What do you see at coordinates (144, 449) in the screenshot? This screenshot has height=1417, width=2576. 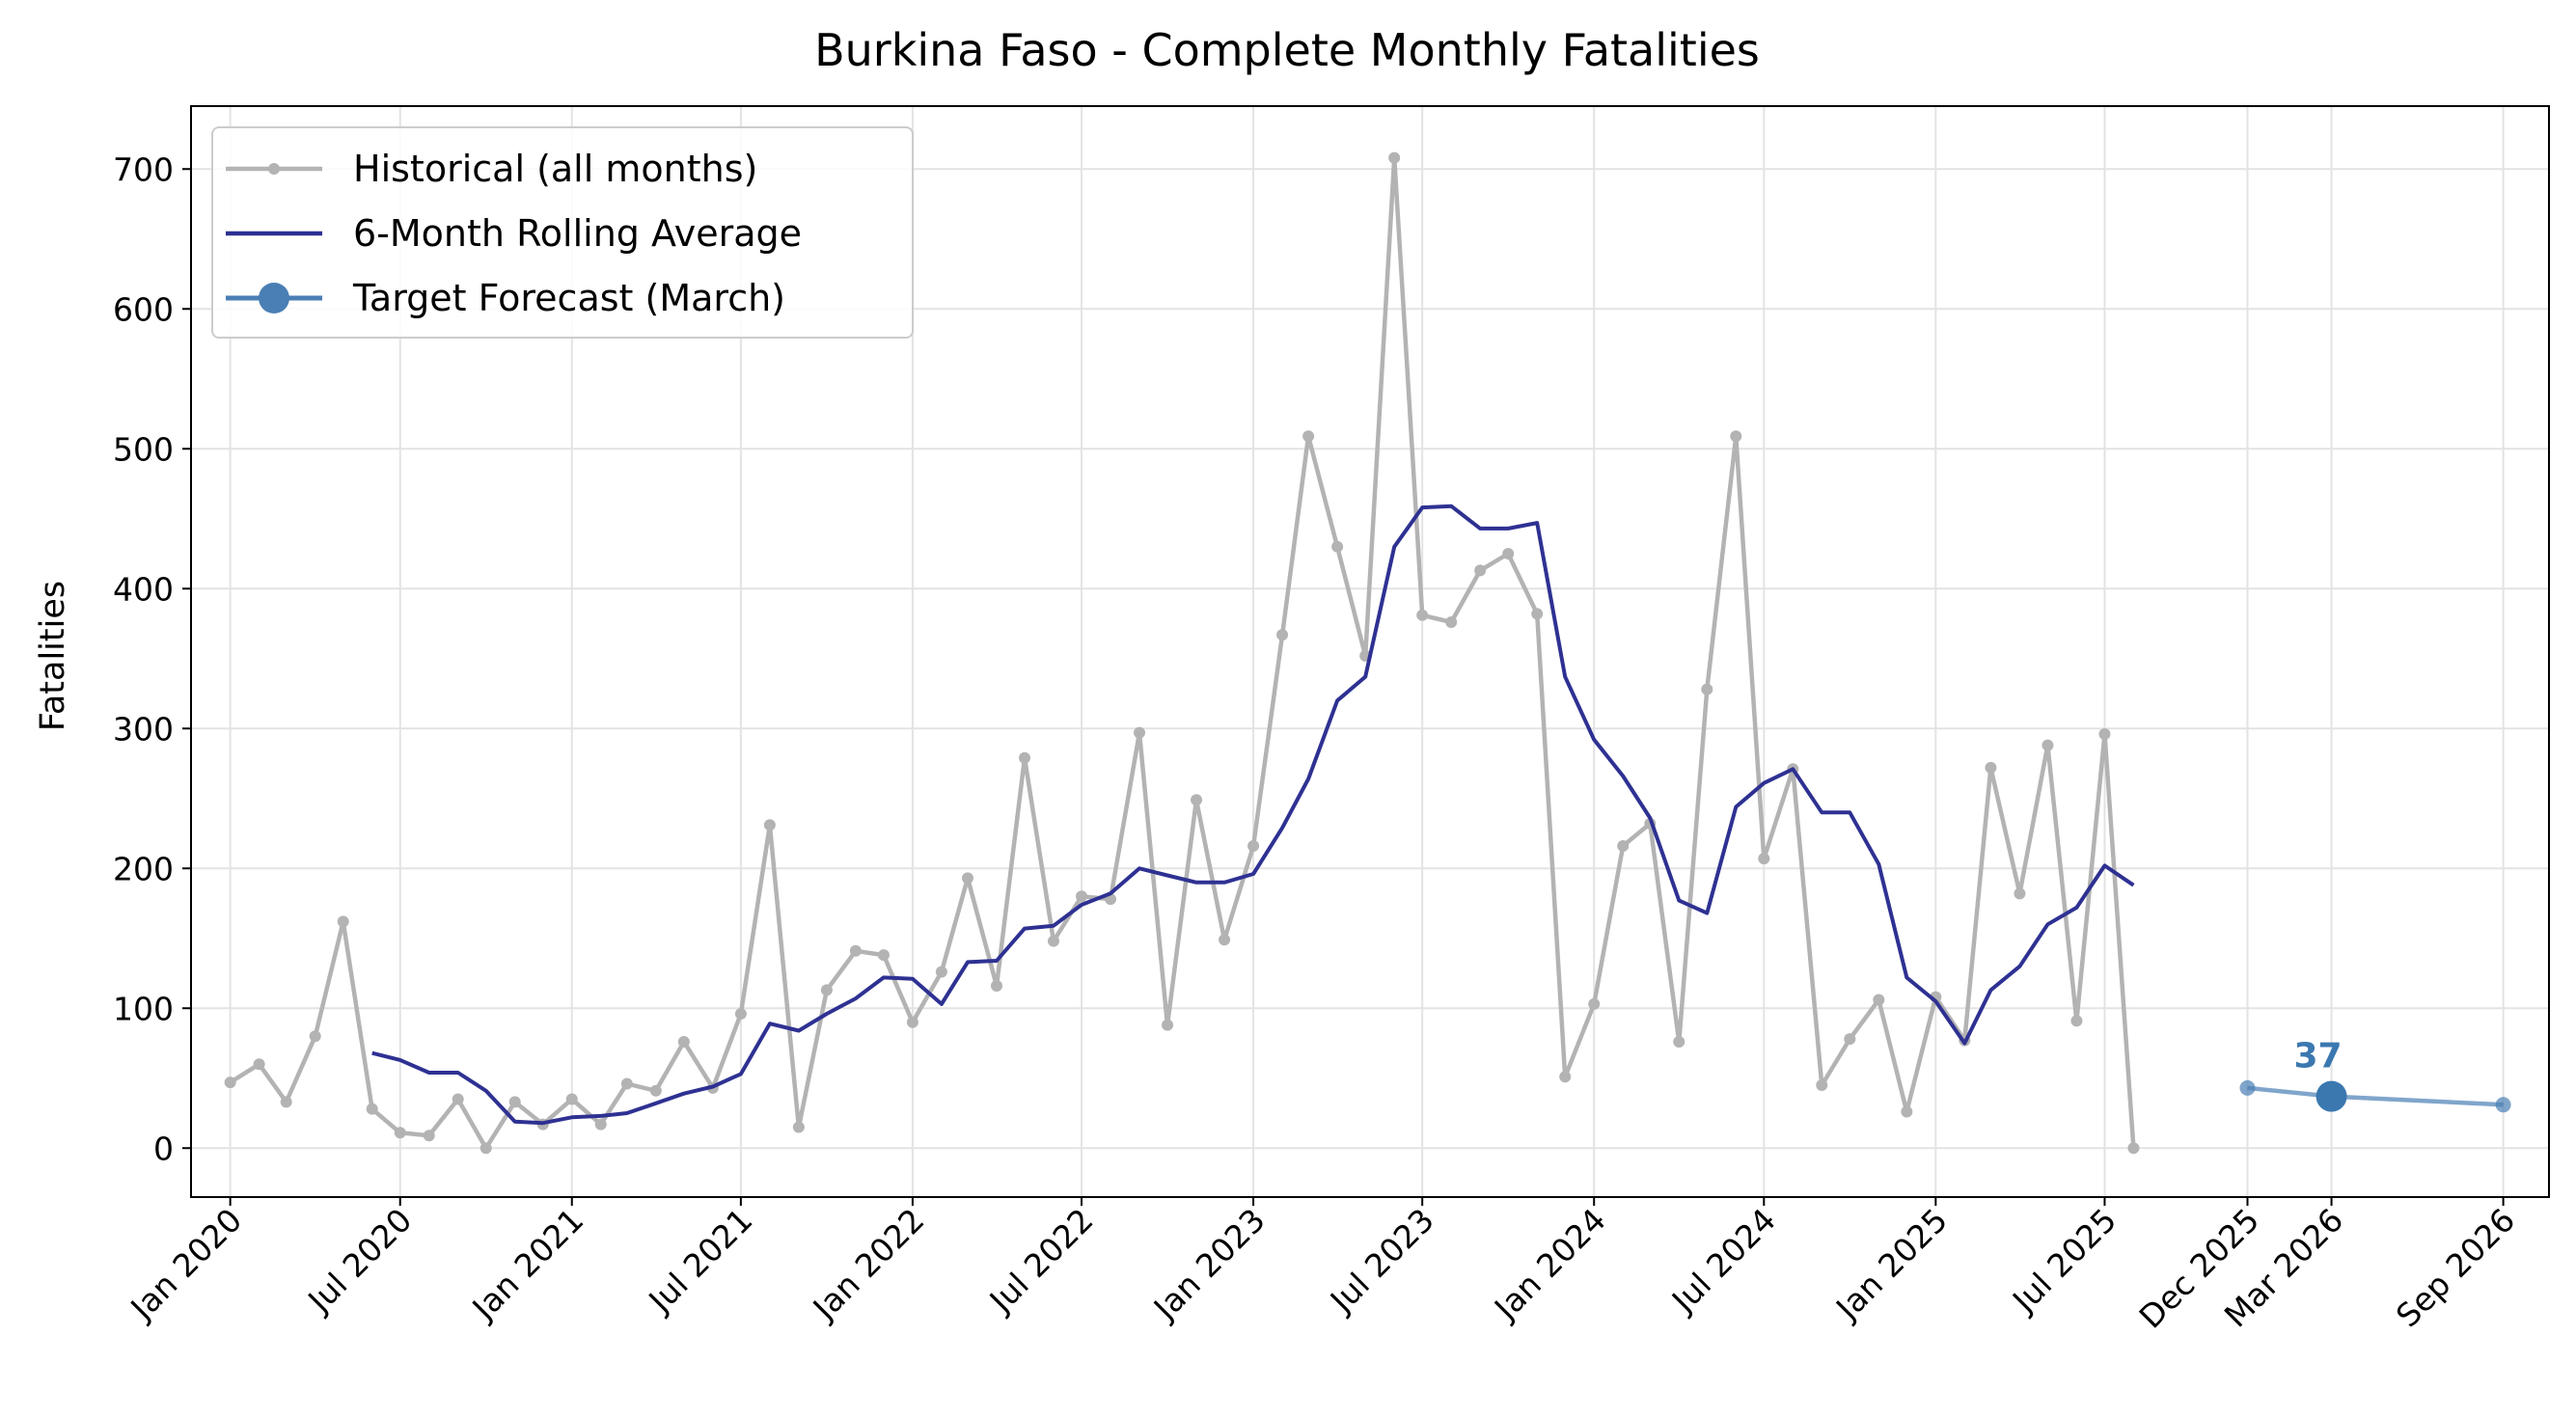 I see `y-tick-label: 500` at bounding box center [144, 449].